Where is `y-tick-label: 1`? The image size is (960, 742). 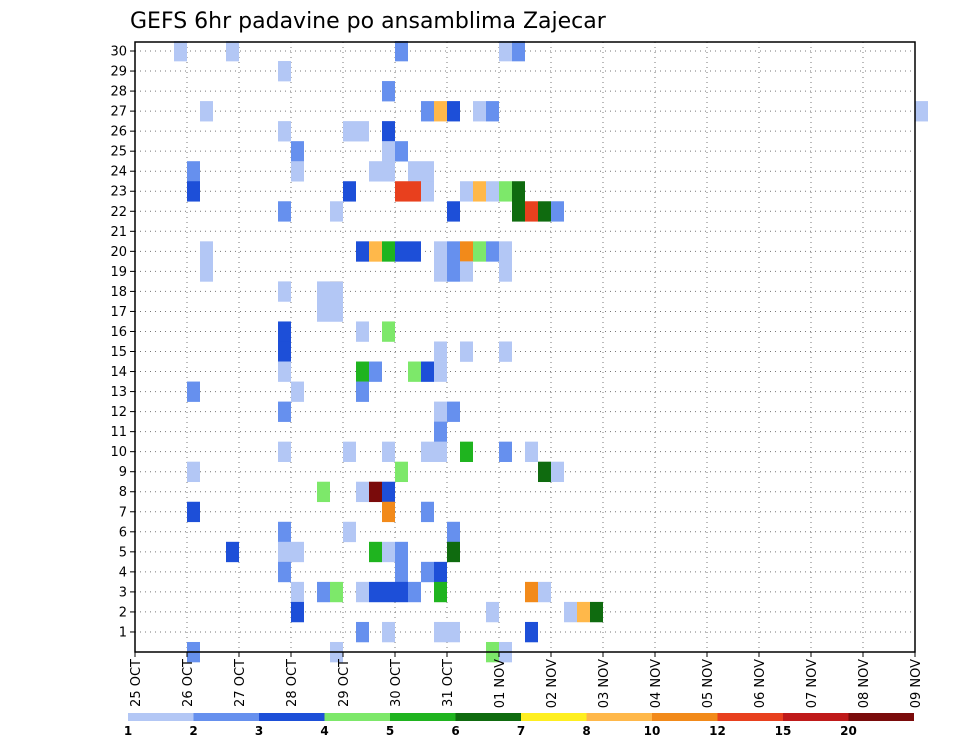
y-tick-label: 1 is located at coordinates (123, 632).